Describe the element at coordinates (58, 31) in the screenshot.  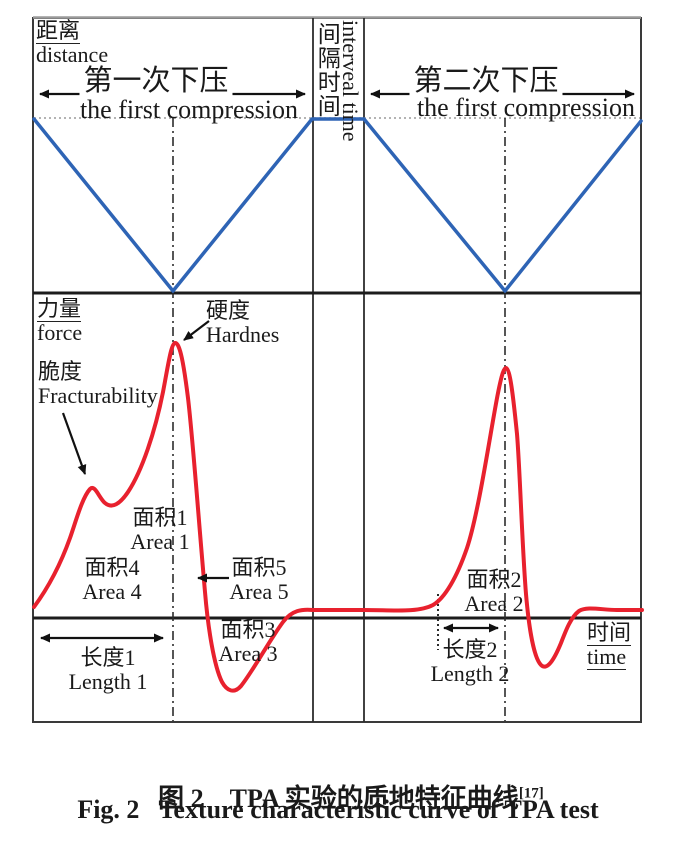
I see `distance-label-zh: 距离` at that location.